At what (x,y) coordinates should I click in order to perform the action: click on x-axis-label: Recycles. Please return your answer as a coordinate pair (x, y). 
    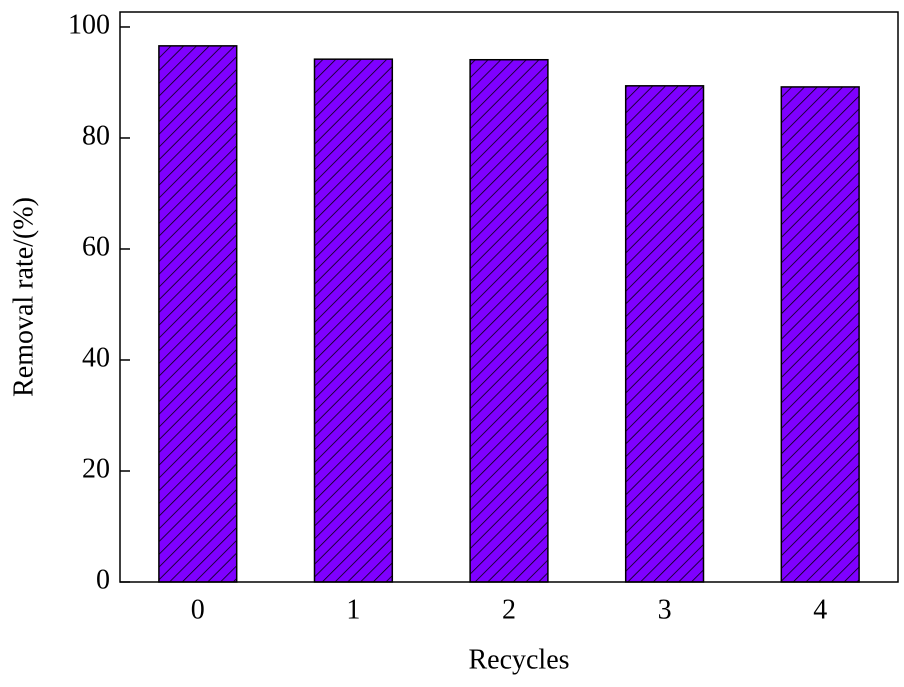
    Looking at the image, I should click on (518, 659).